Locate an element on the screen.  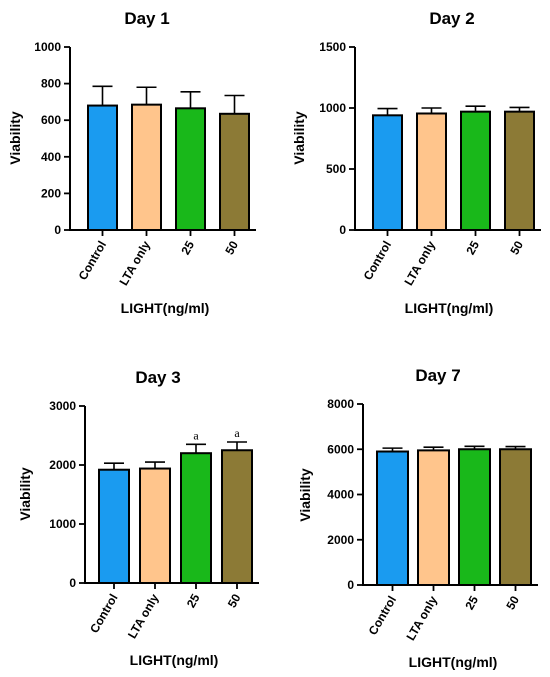
y-tick-label: 800 is located at coordinates (51, 84).